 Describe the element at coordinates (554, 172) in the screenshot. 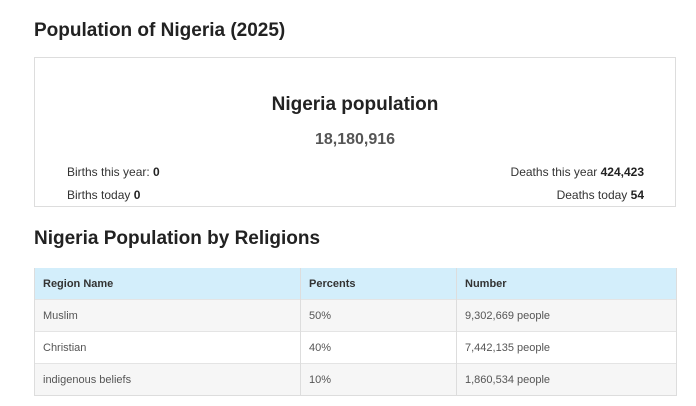

I see `label: Deaths this year` at that location.